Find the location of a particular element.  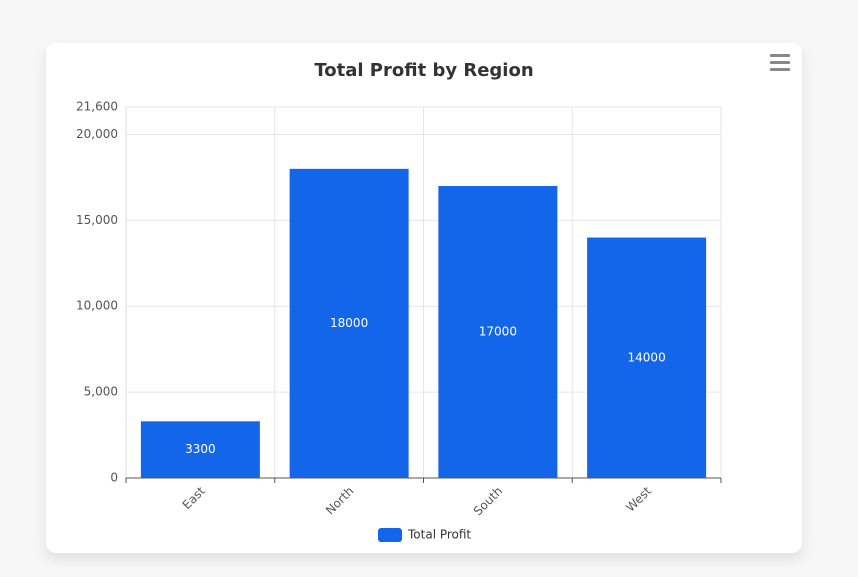

y-tick-label: 15,000 is located at coordinates (97, 220).